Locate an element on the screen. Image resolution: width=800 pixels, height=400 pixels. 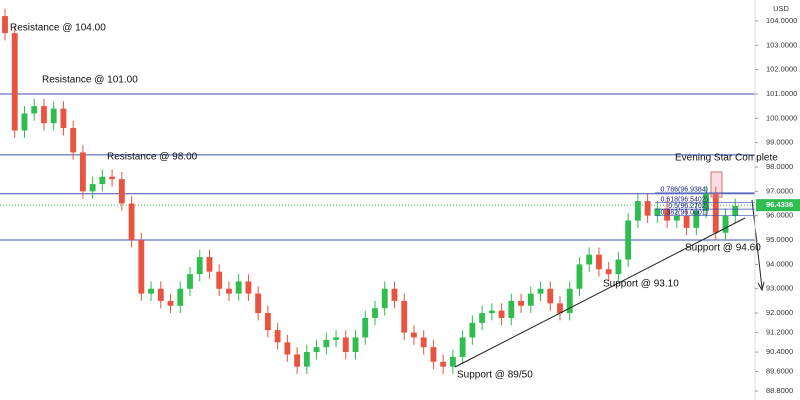
y-tick-label: 91.2000 is located at coordinates (779, 332).